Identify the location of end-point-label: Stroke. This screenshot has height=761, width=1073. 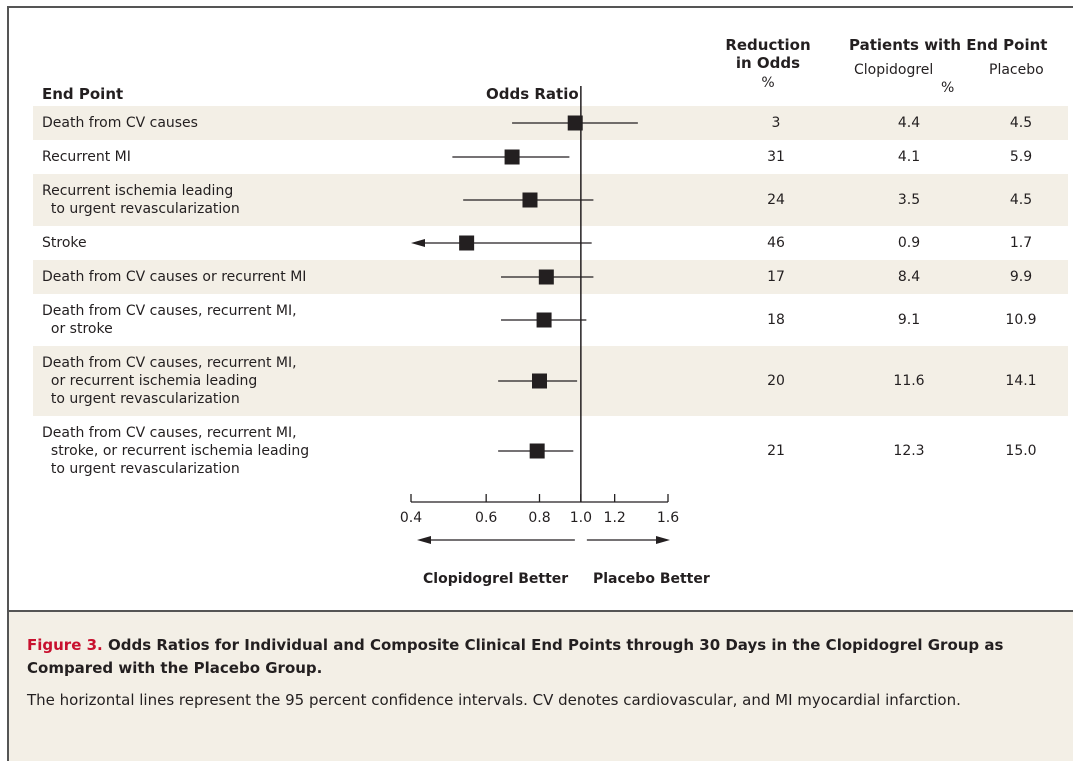
(64, 243).